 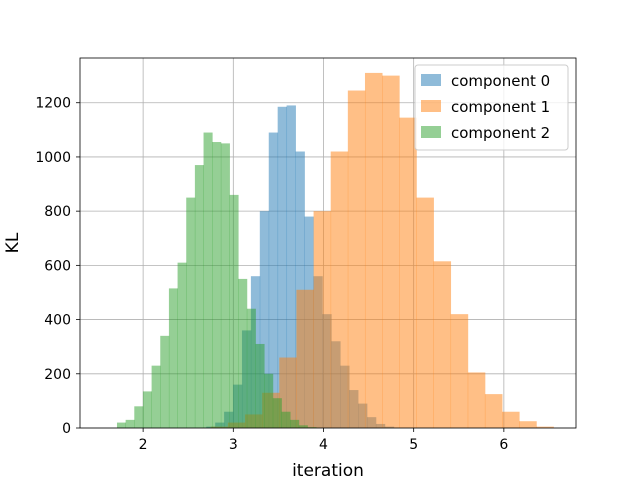 What do you see at coordinates (57, 375) in the screenshot?
I see `y-tick-label: 200` at bounding box center [57, 375].